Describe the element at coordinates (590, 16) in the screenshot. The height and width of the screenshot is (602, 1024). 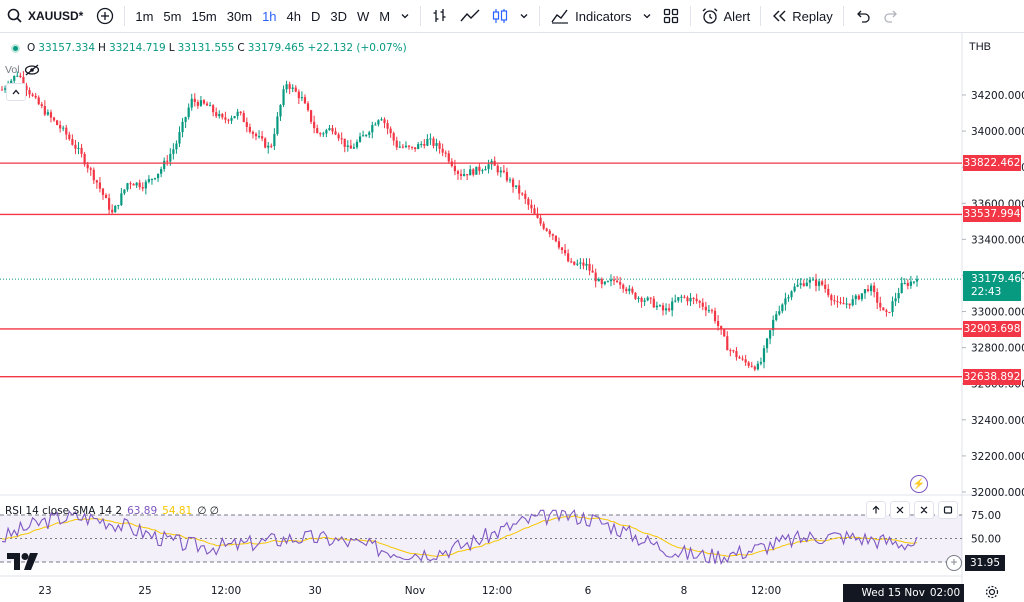
I see `indicators-button: Indicators` at that location.